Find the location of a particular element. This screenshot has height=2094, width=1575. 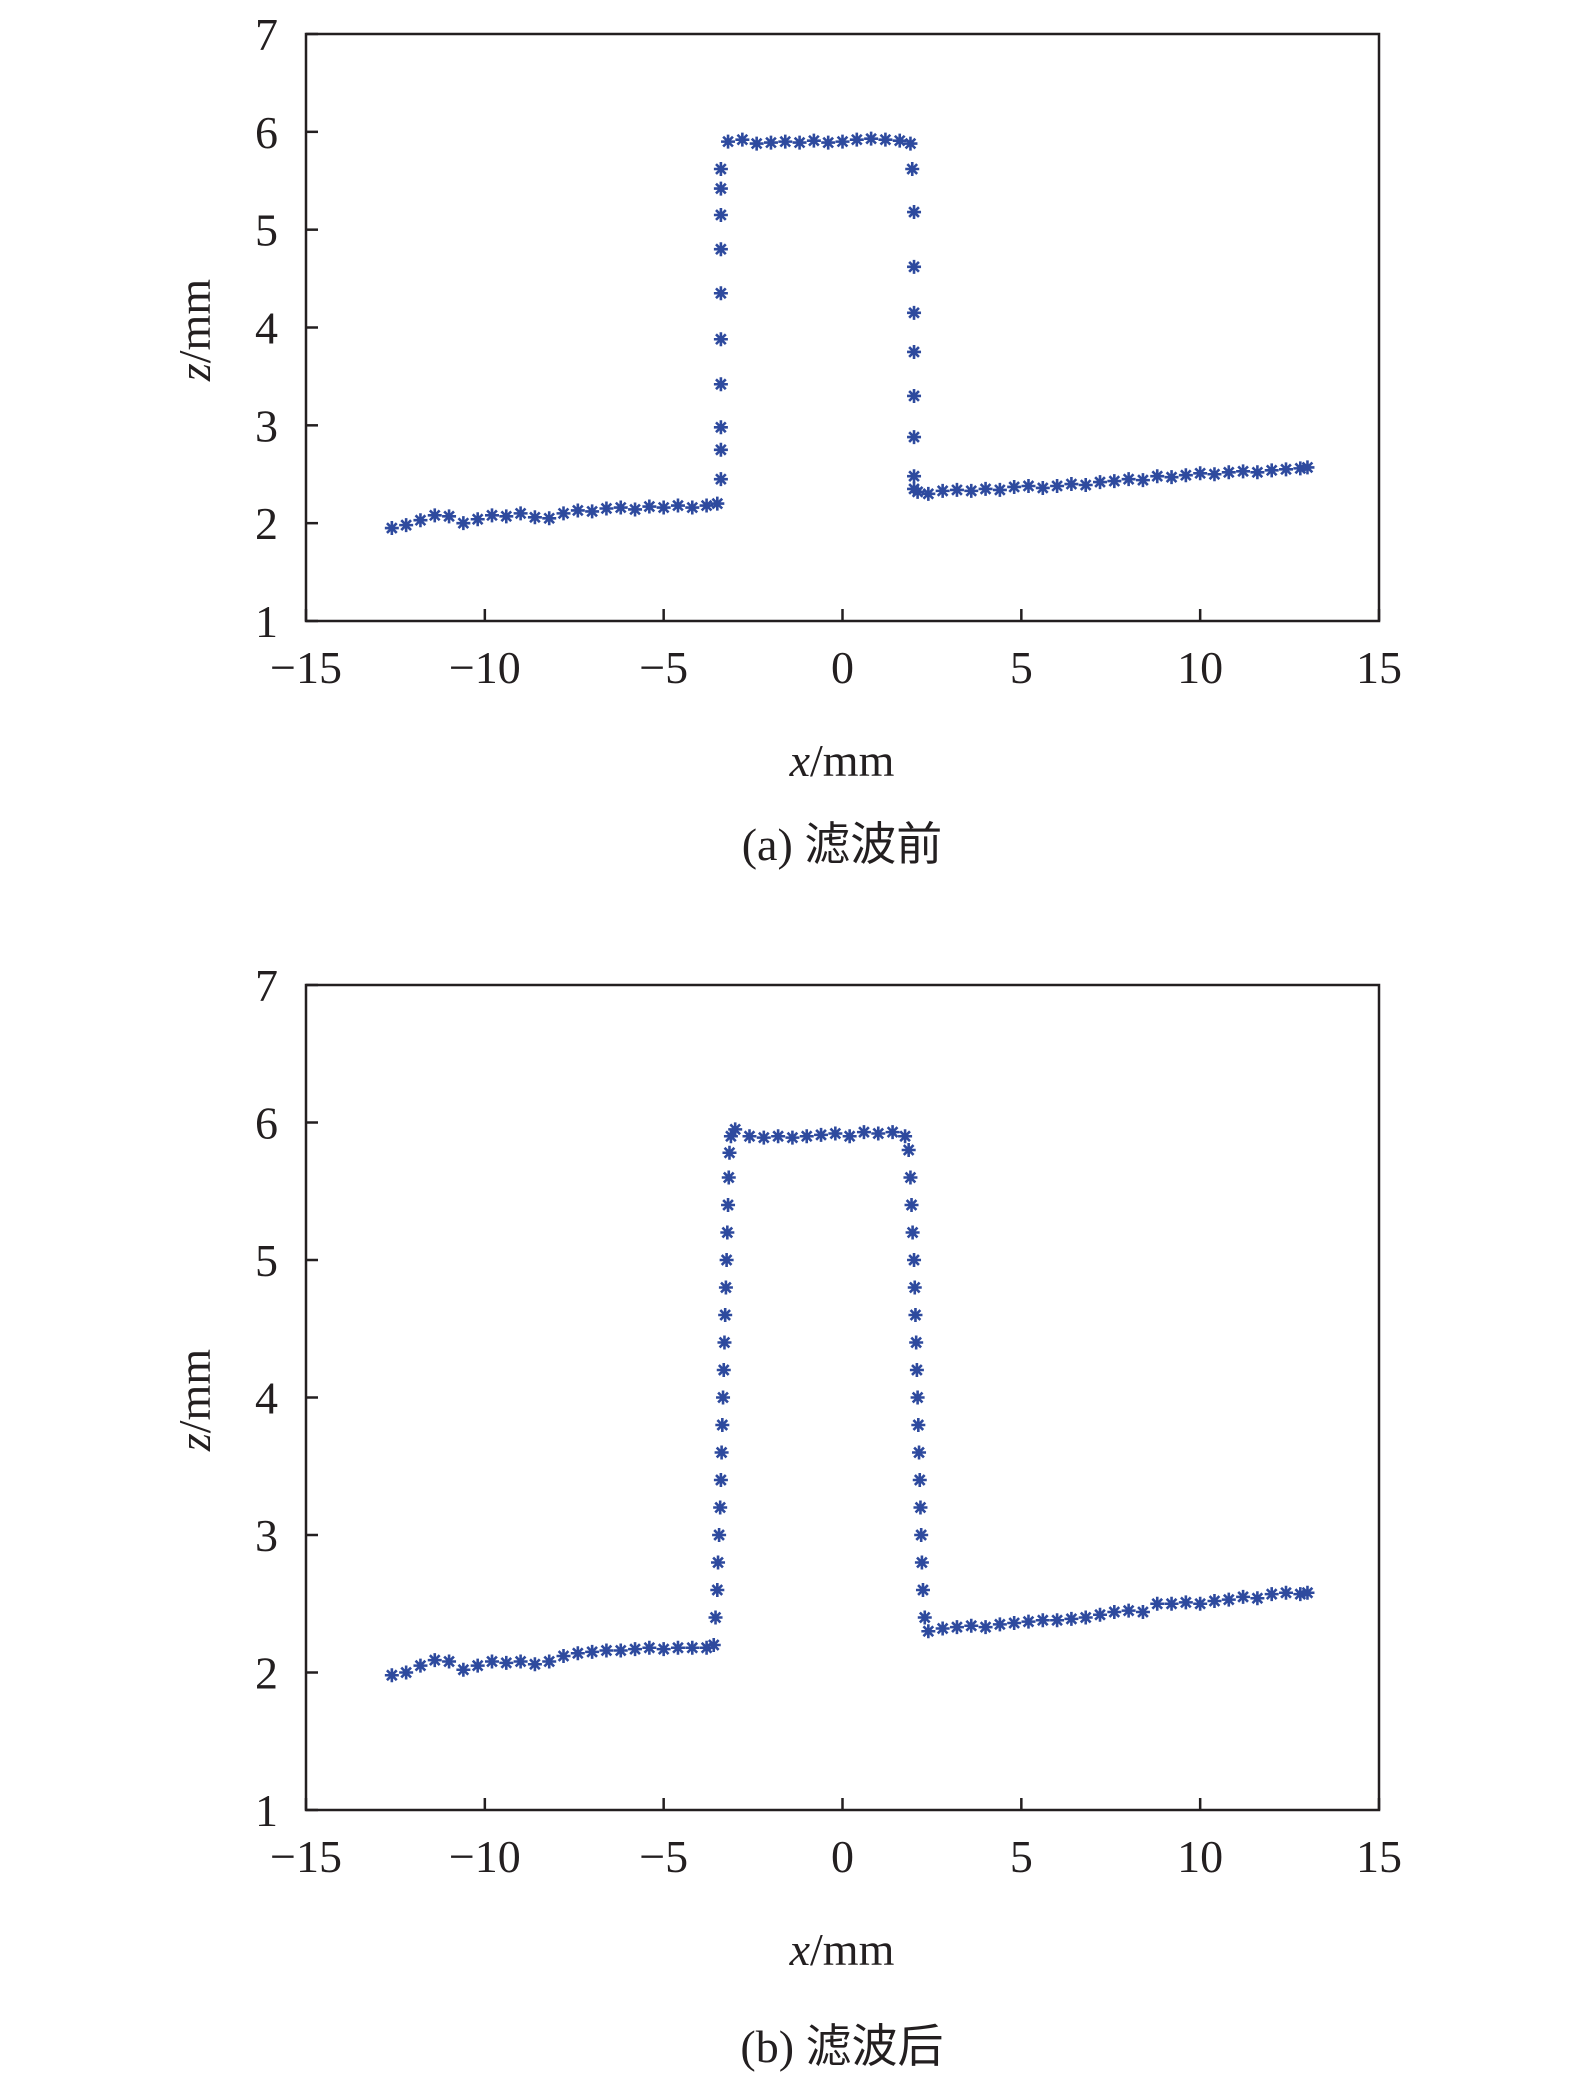

panel-caption-b: (b) 滤波后 is located at coordinates (841, 2046).